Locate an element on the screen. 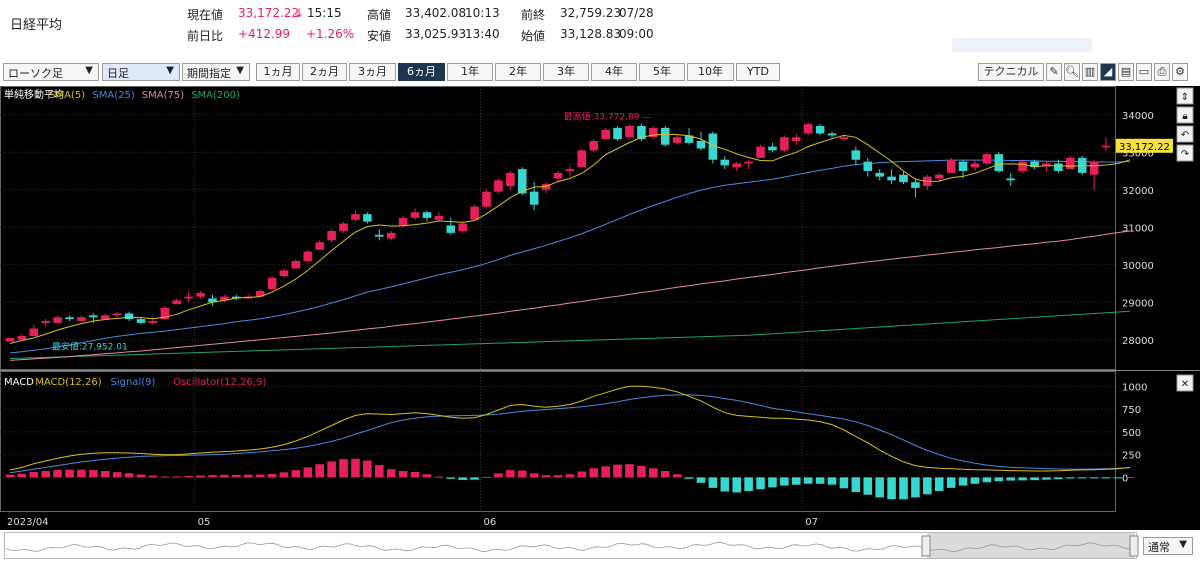 This screenshot has width=1200, height=568. down-arrow-icon: ↓ is located at coordinates (299, 13).